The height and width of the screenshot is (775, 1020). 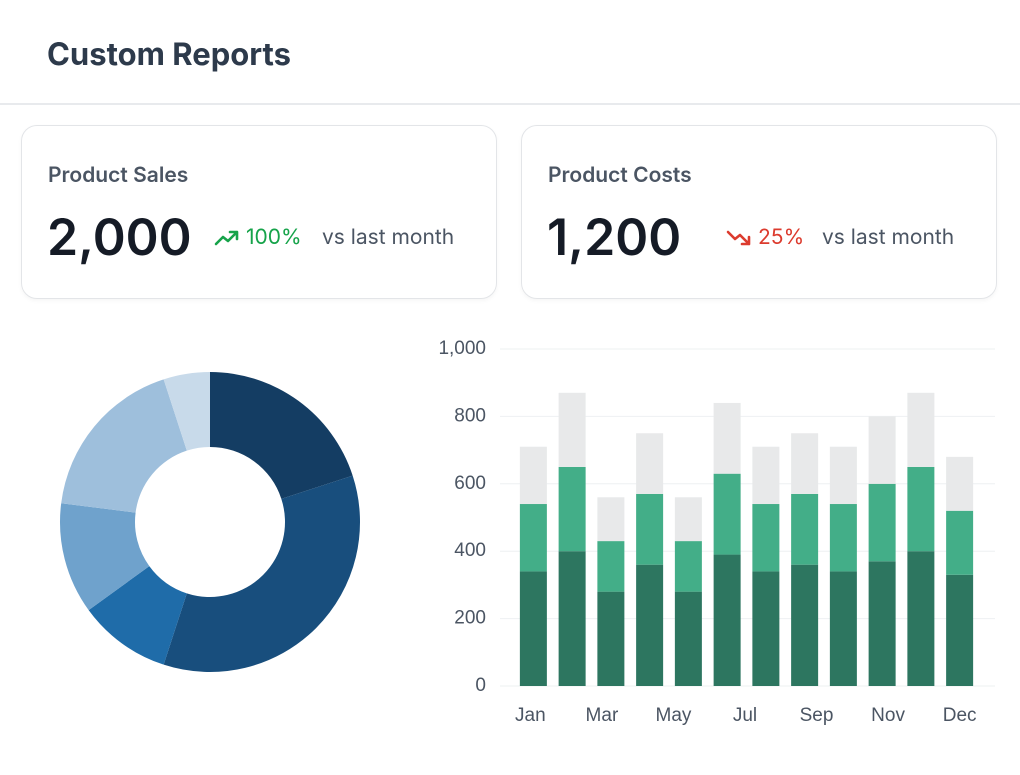 I want to click on x-tick-label: Nov, so click(x=888, y=715).